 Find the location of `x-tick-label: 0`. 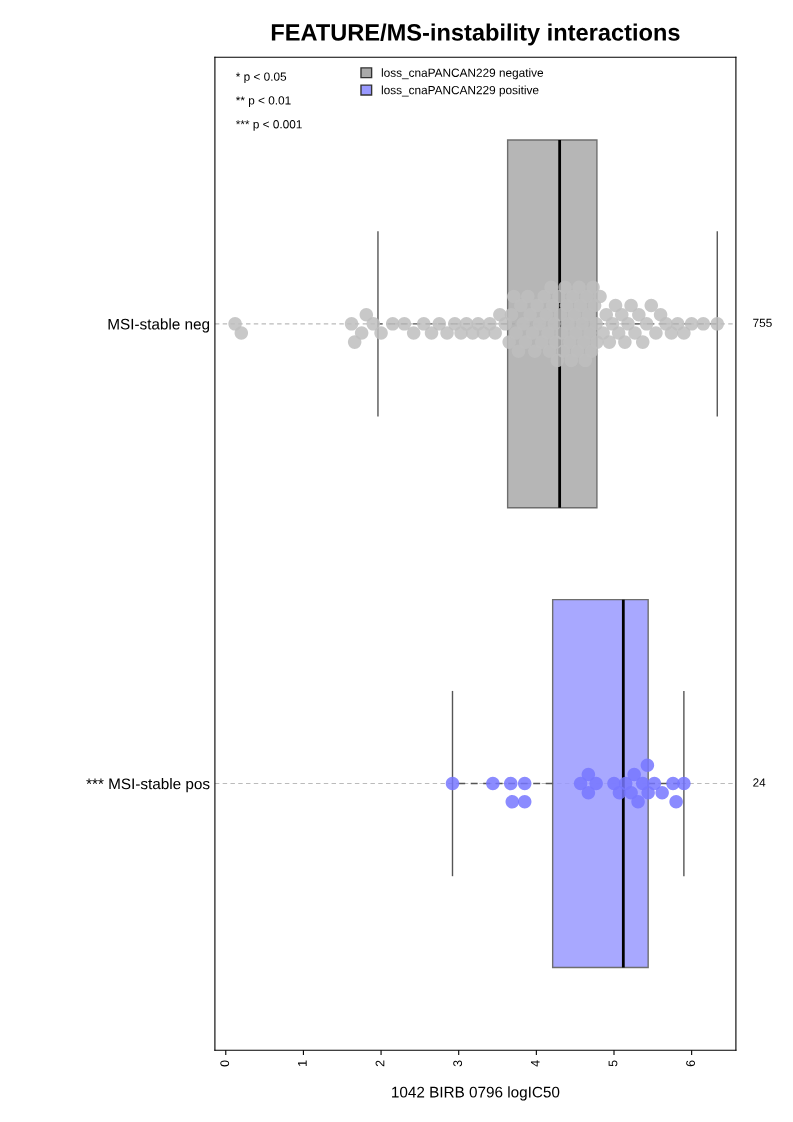

x-tick-label: 0 is located at coordinates (225, 1063).